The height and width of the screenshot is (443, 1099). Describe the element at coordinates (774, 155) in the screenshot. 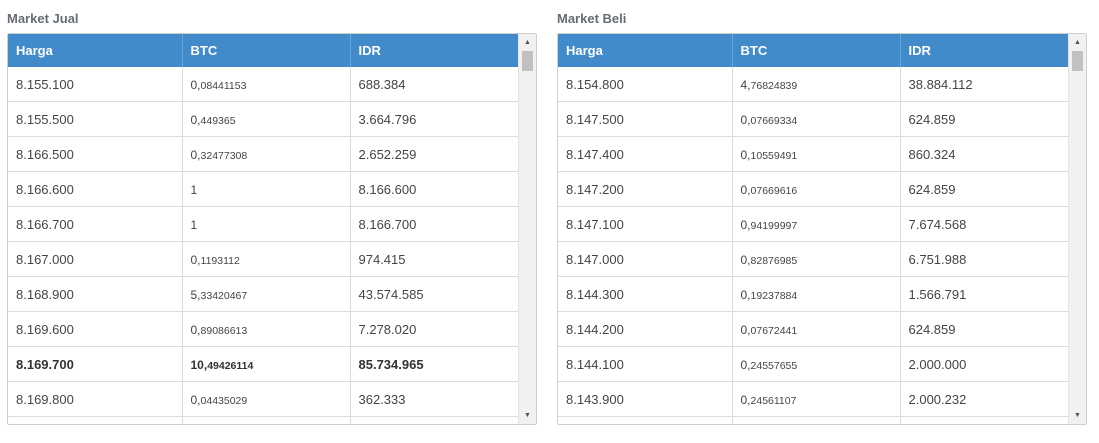

I see `btc-amount-decimals: 10559491` at that location.